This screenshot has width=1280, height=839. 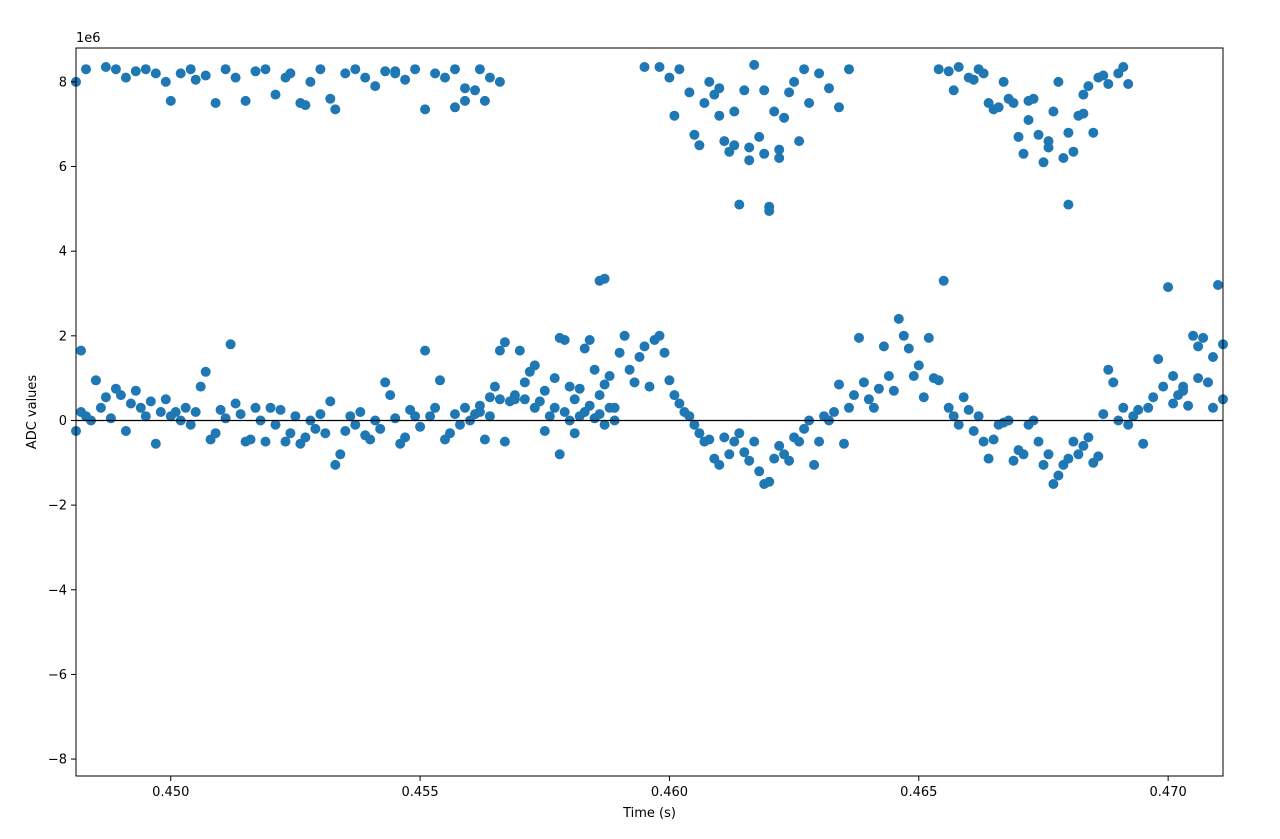 I want to click on y-tick-label: −6, so click(x=57, y=675).